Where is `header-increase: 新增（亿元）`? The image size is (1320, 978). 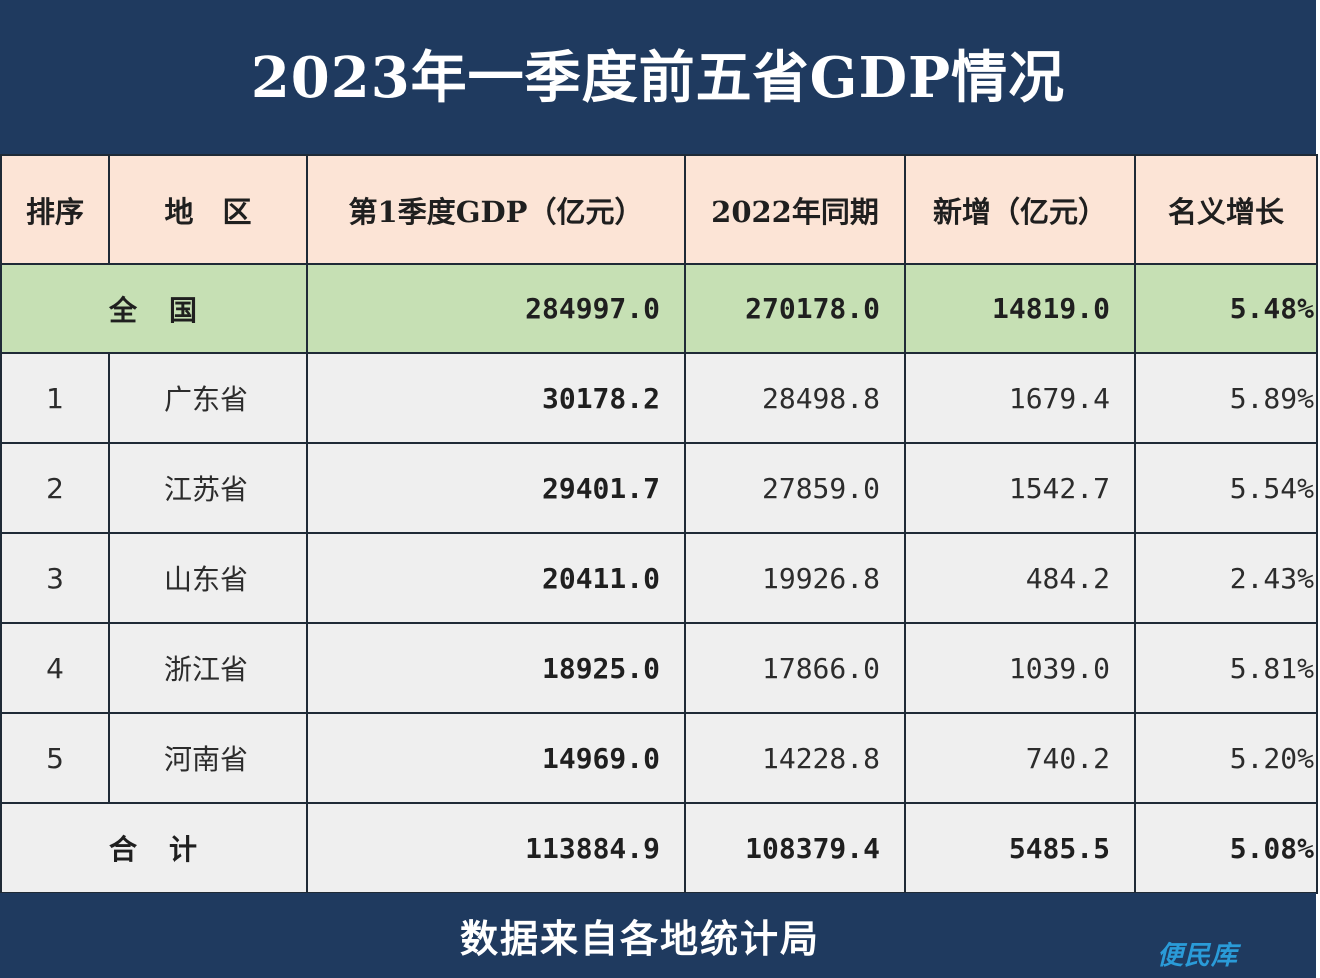
header-increase: 新增（亿元） is located at coordinates (1020, 209).